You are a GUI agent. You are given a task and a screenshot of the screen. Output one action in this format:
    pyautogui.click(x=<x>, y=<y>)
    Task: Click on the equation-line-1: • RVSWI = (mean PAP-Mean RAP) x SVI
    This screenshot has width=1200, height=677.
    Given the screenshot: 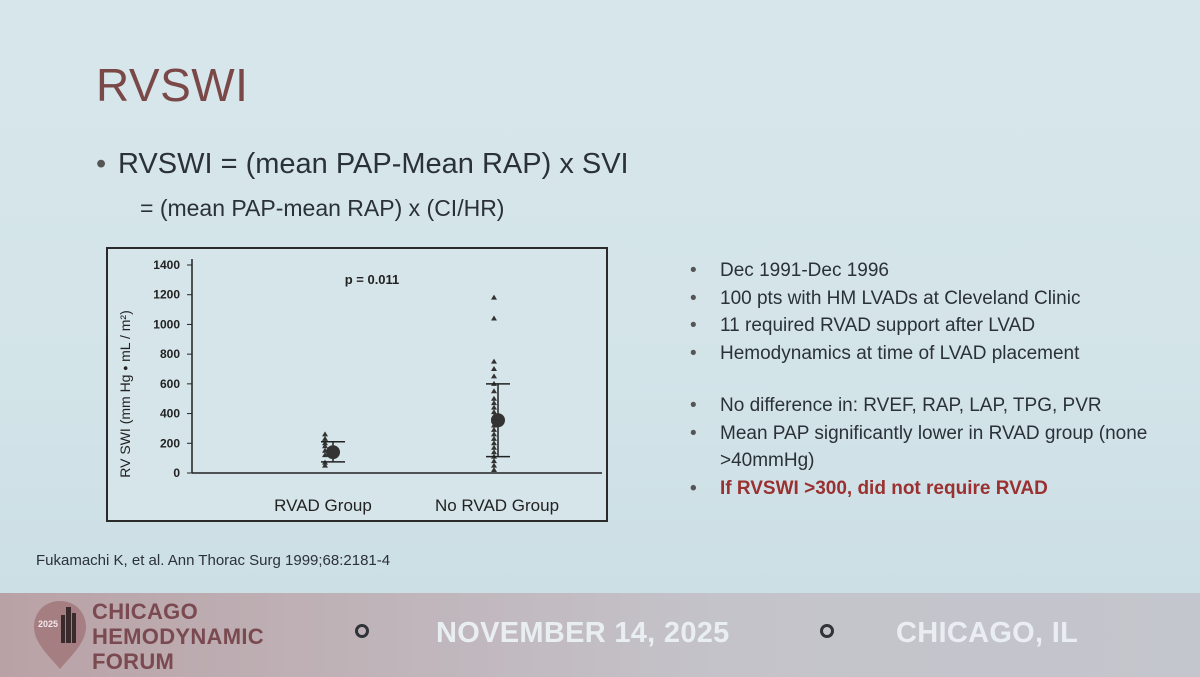 What is the action you would take?
    pyautogui.click(x=362, y=164)
    